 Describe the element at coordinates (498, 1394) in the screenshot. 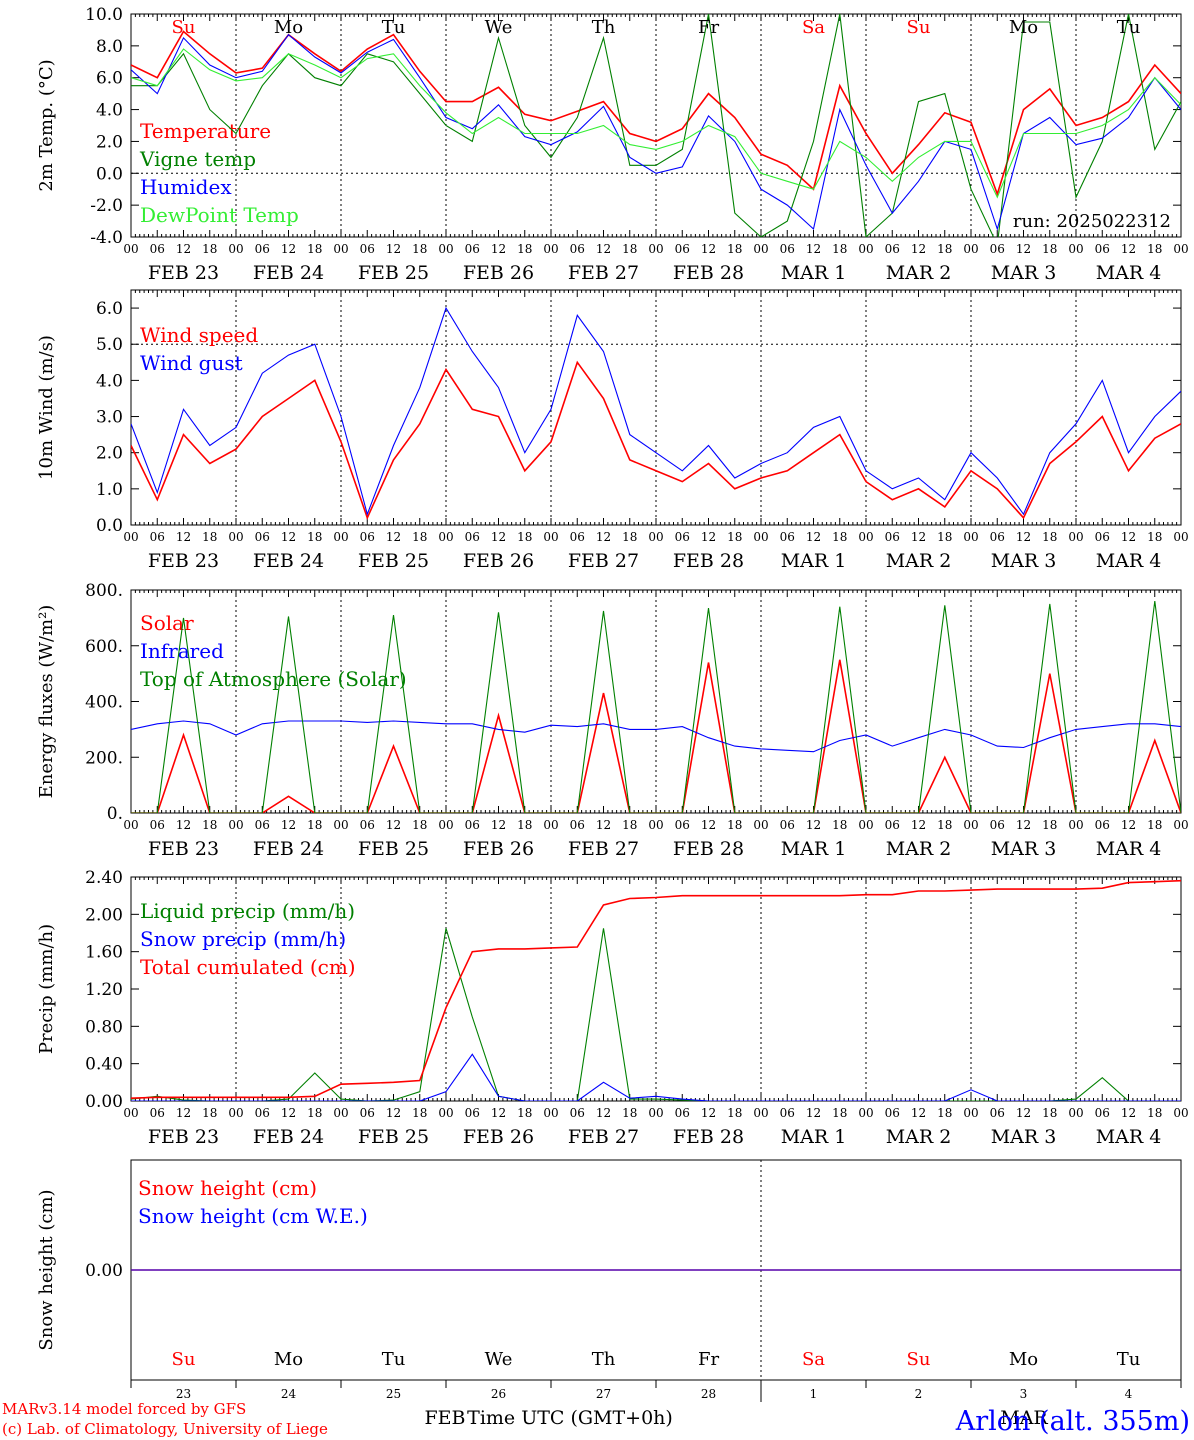

I see `day-number: 26` at that location.